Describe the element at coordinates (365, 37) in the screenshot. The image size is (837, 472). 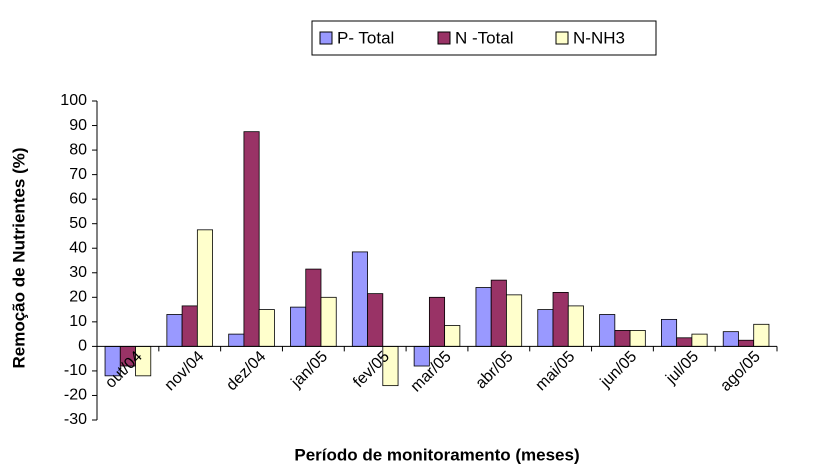
I see `legend-label: P- Total` at that location.